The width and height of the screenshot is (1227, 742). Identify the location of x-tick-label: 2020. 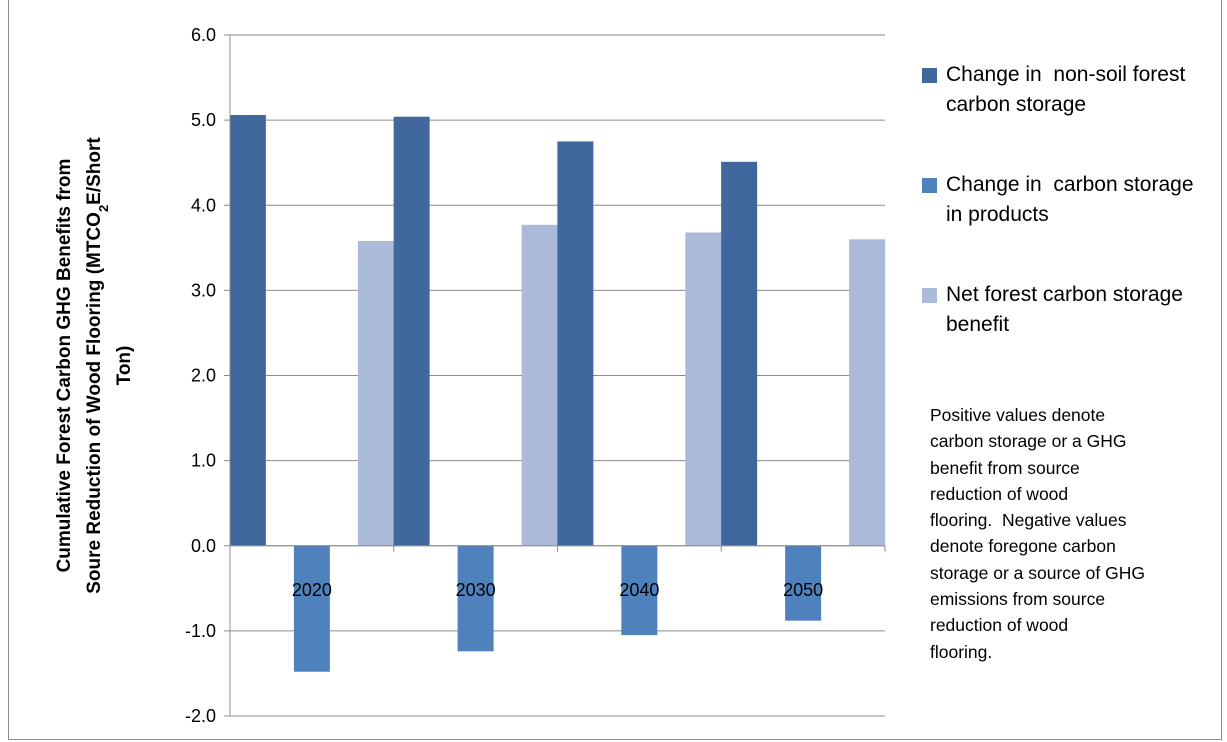
(312, 590).